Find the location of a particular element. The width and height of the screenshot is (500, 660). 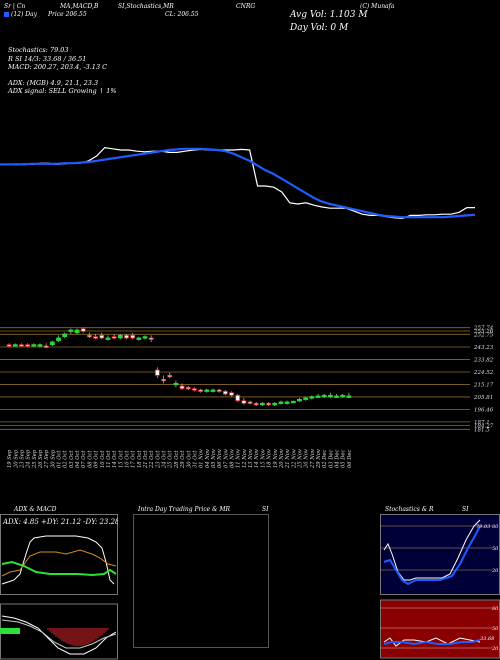

indicators-label: MA,MACD,B is located at coordinates (79, 6).